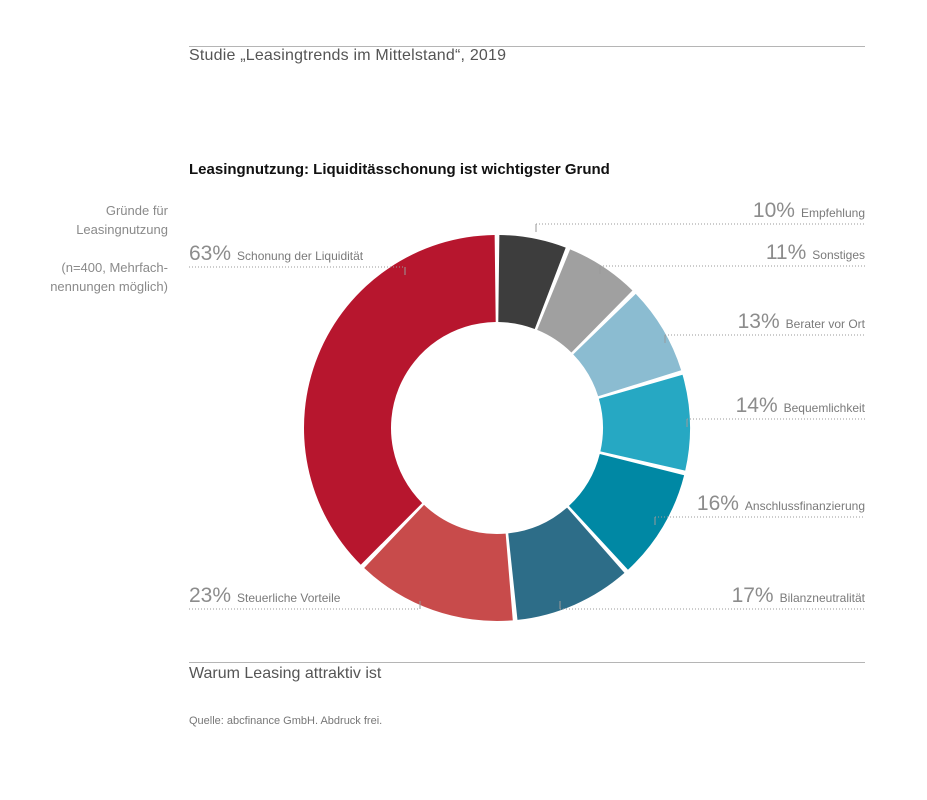 The image size is (927, 800). Describe the element at coordinates (289, 598) in the screenshot. I see `category-label: Steuerliche Vorteile` at that location.